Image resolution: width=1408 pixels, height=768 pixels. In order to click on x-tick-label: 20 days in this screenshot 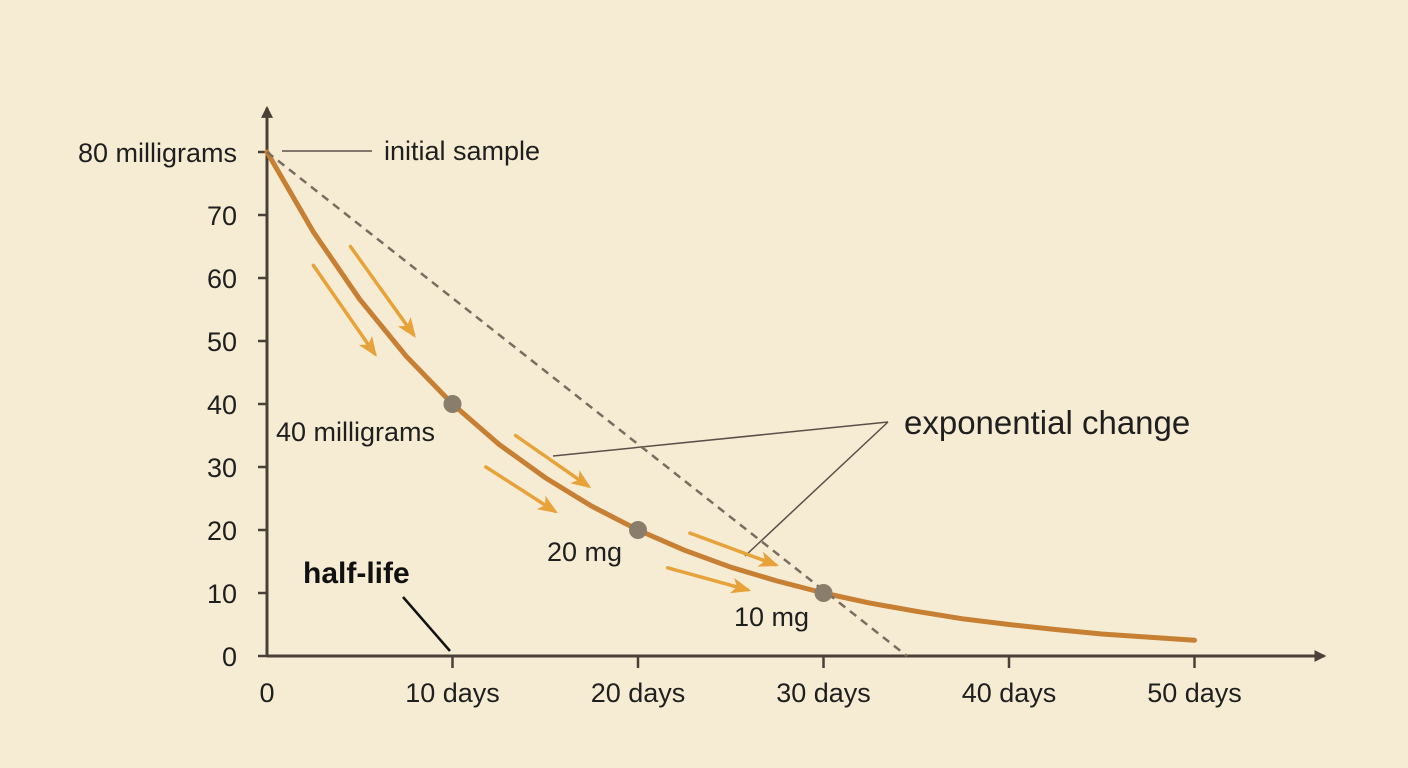, I will do `click(638, 693)`.